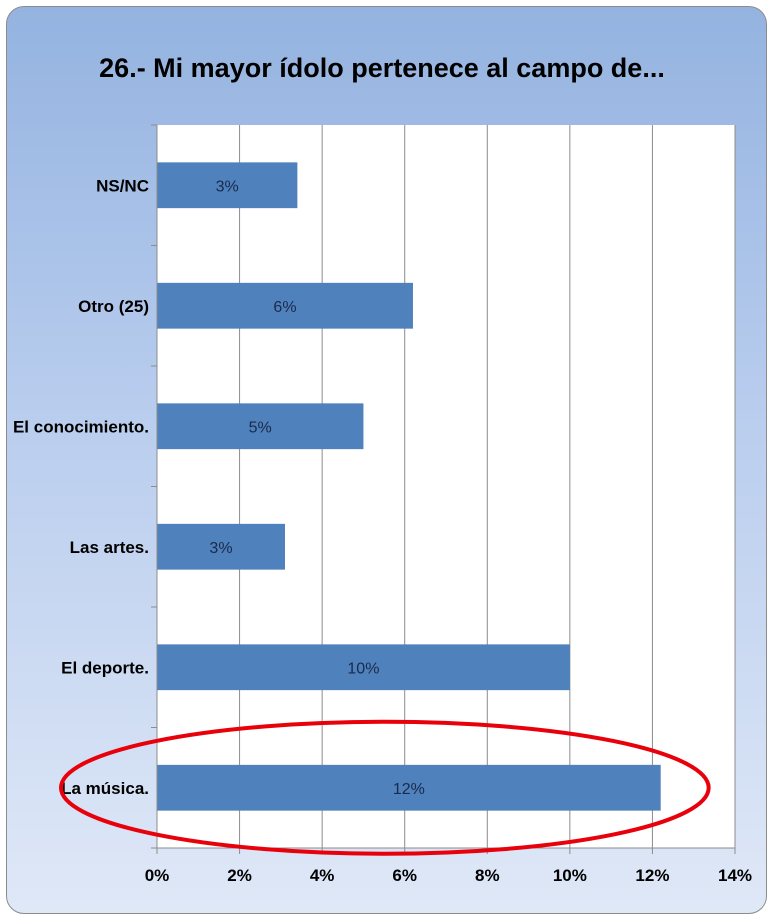 The height and width of the screenshot is (920, 773). Describe the element at coordinates (735, 875) in the screenshot. I see `x-tick-label: 14%` at that location.